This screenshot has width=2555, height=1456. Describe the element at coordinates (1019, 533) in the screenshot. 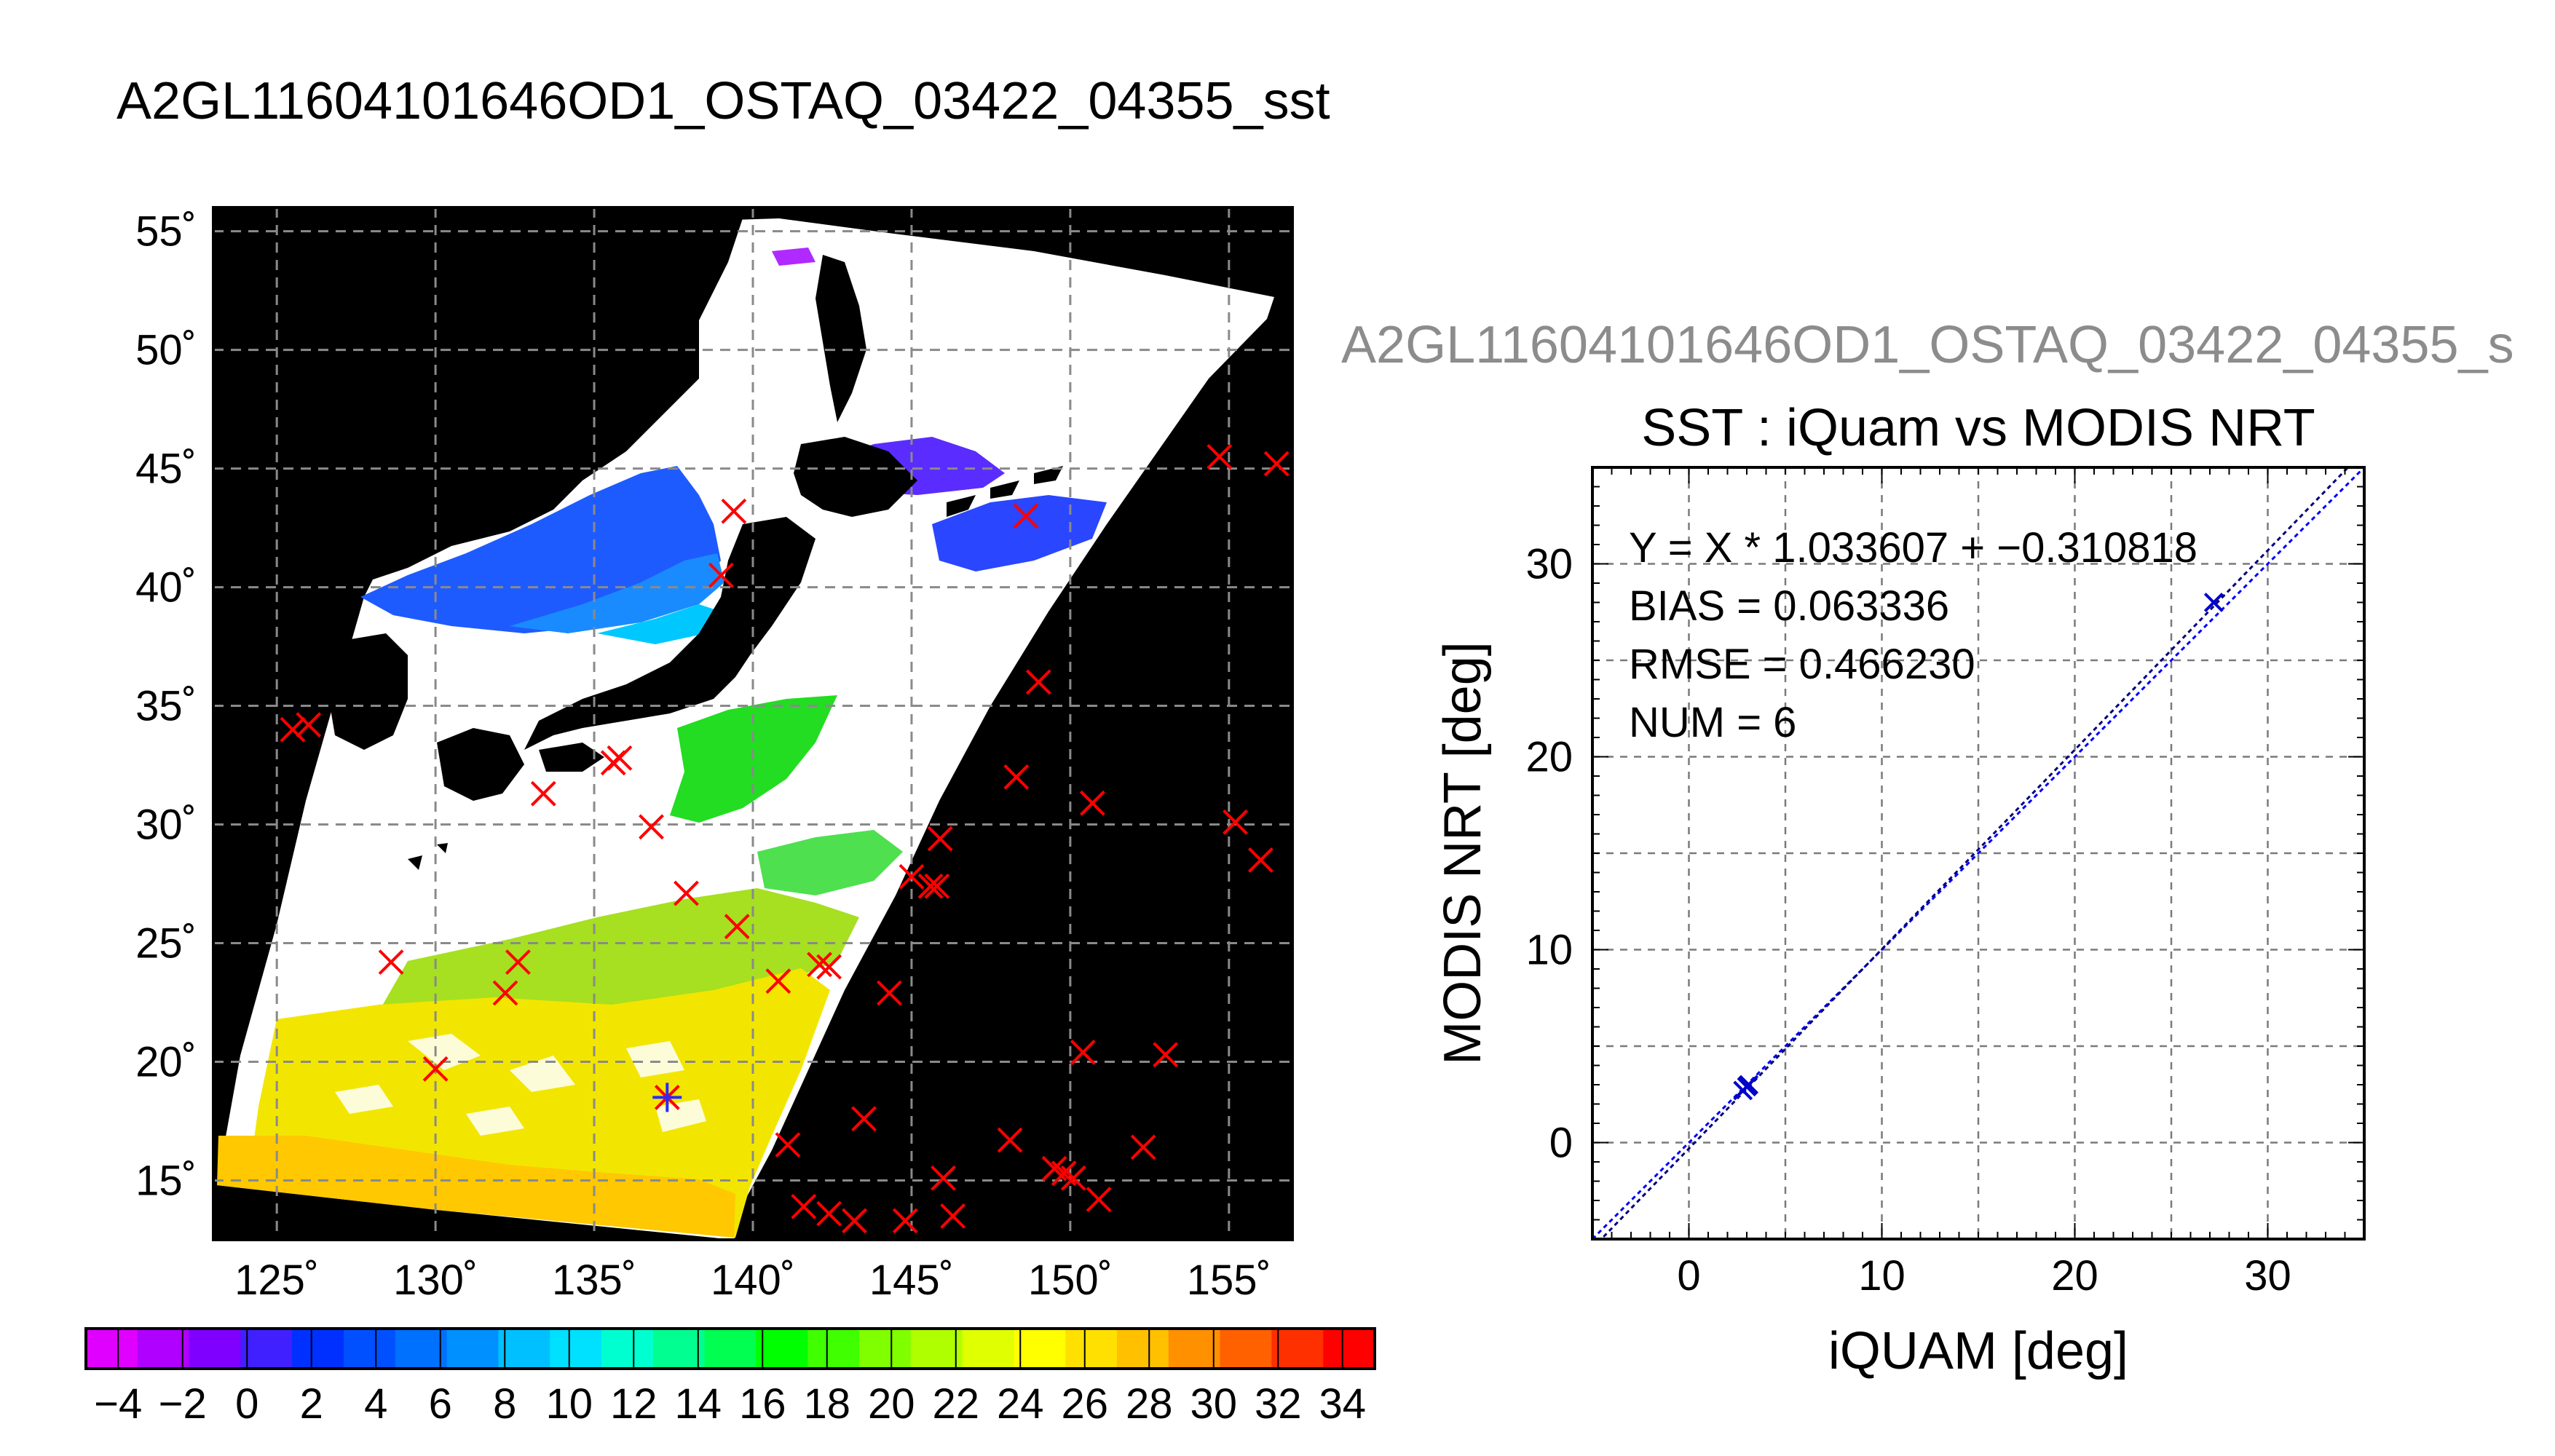

I see `sst-field-kuril` at that location.